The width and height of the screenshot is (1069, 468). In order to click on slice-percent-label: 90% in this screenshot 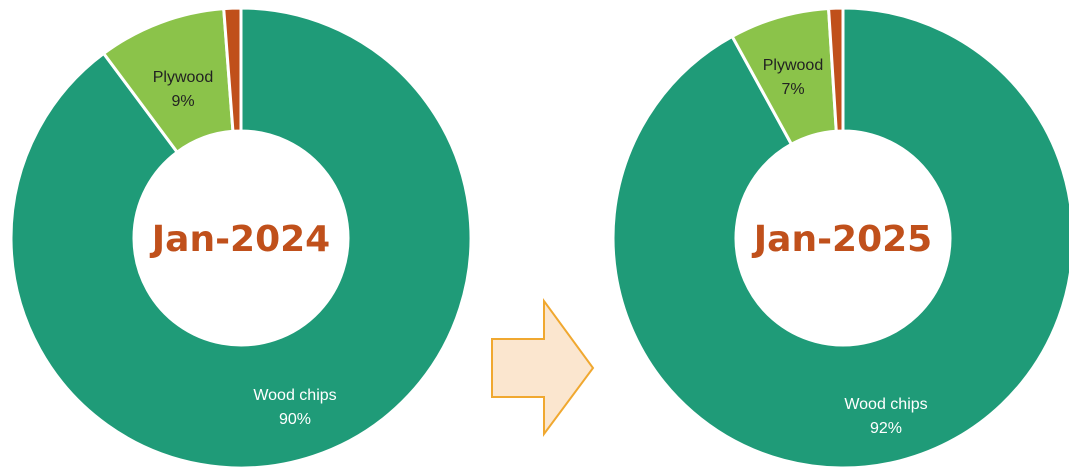, I will do `click(295, 419)`.